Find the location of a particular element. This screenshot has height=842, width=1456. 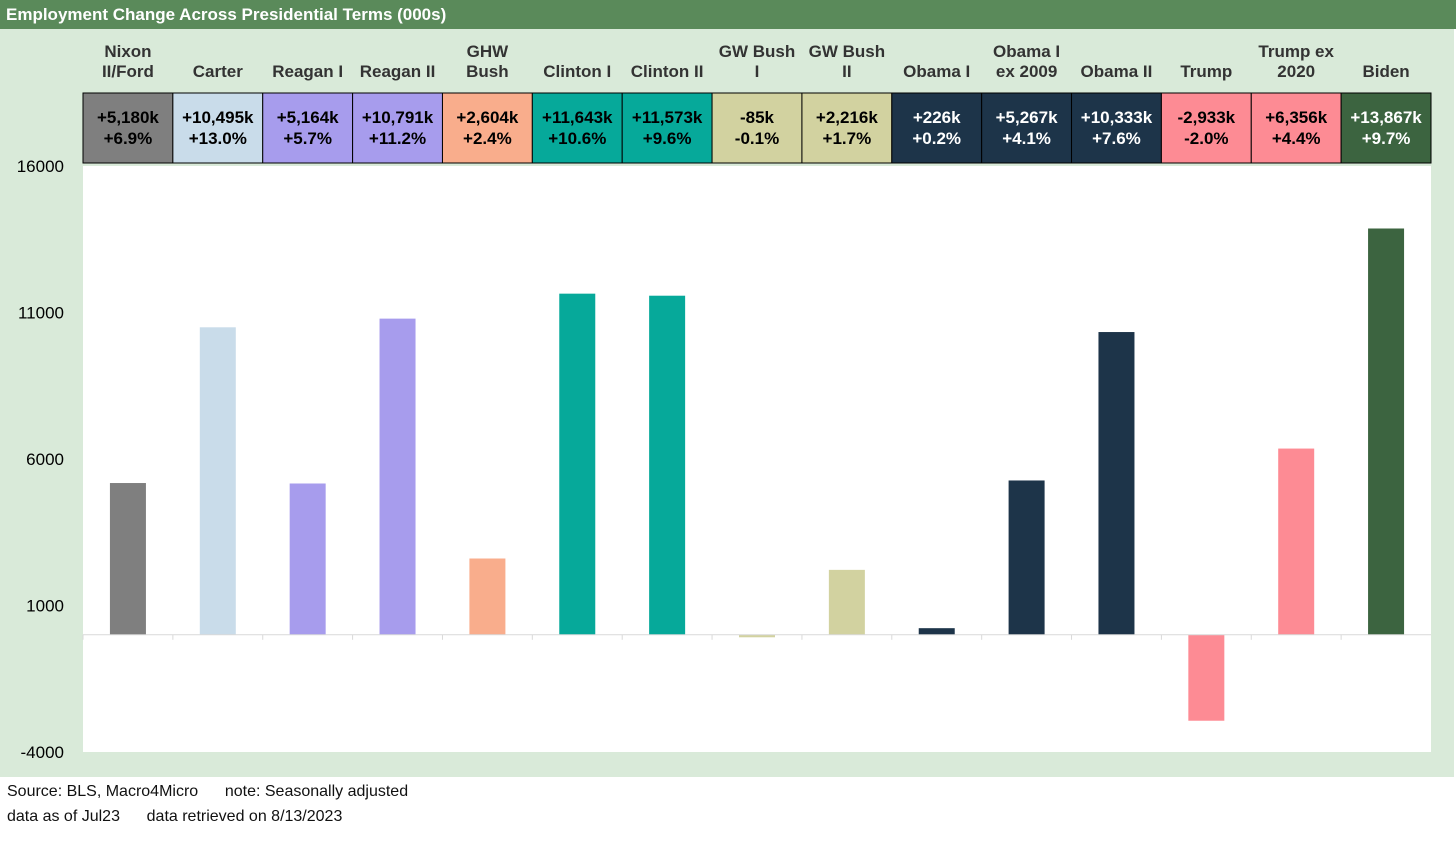

y-tick-labels: 16000 11000 6000 1000 -4000 is located at coordinates (40, 459).